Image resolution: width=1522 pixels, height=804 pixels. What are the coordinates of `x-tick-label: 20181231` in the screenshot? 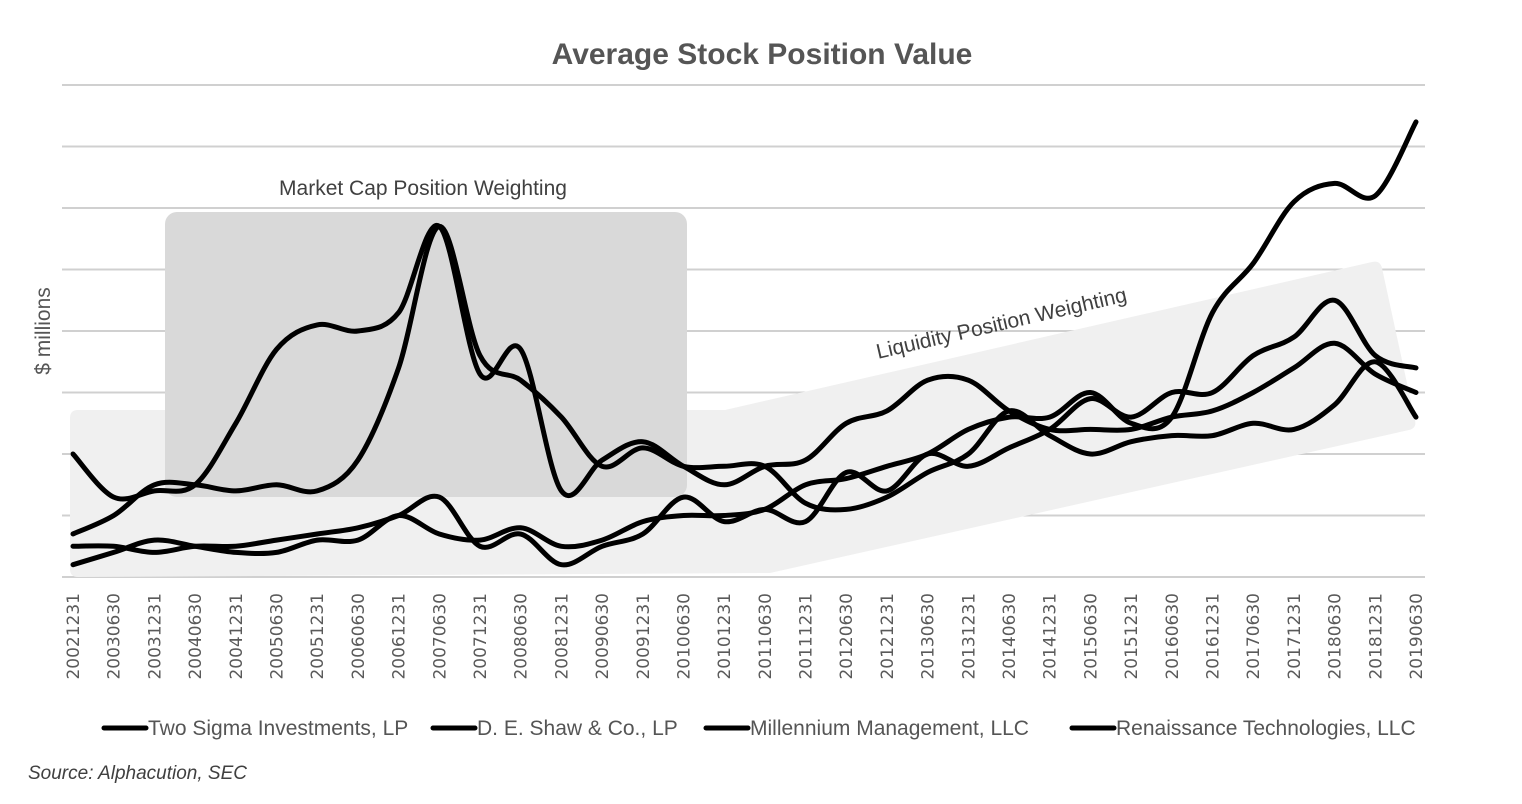 It's located at (1376, 636).